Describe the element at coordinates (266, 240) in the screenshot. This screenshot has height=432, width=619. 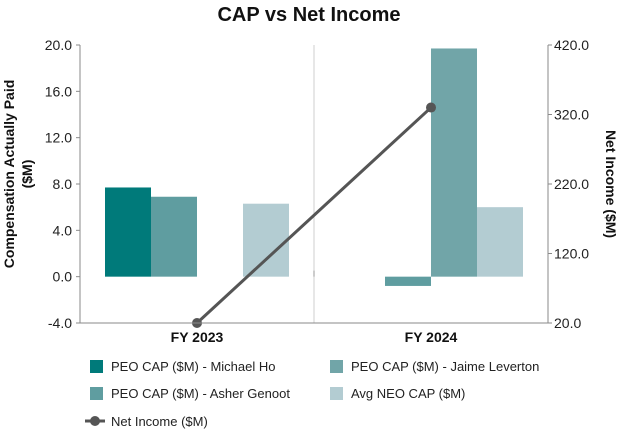
I see `bar-avg-neo-cap-m-fy-2023` at that location.